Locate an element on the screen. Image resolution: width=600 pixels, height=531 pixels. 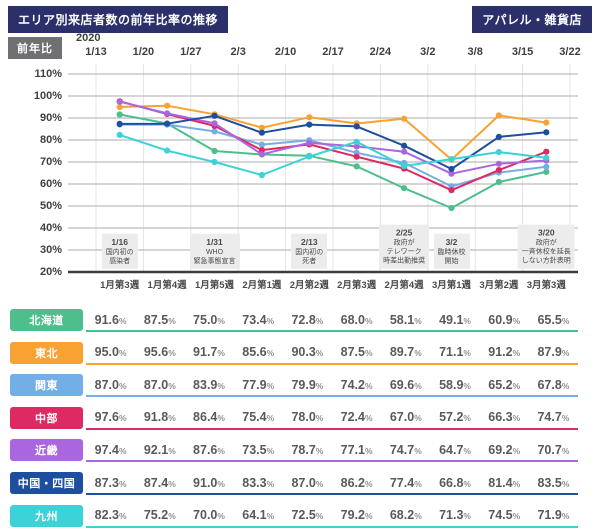
week-label: 2月第4週 is located at coordinates (404, 285).